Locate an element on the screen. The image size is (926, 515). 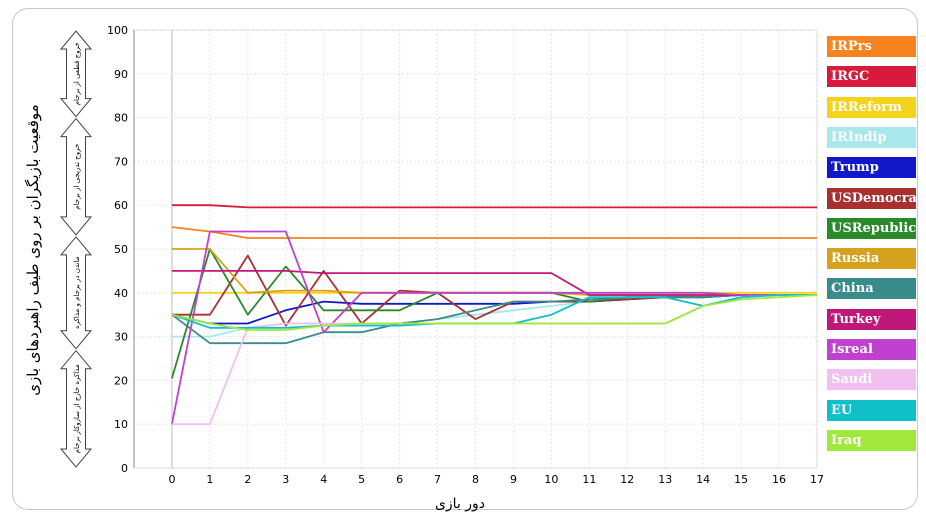
legend-item: IRPrs is located at coordinates (871, 46).